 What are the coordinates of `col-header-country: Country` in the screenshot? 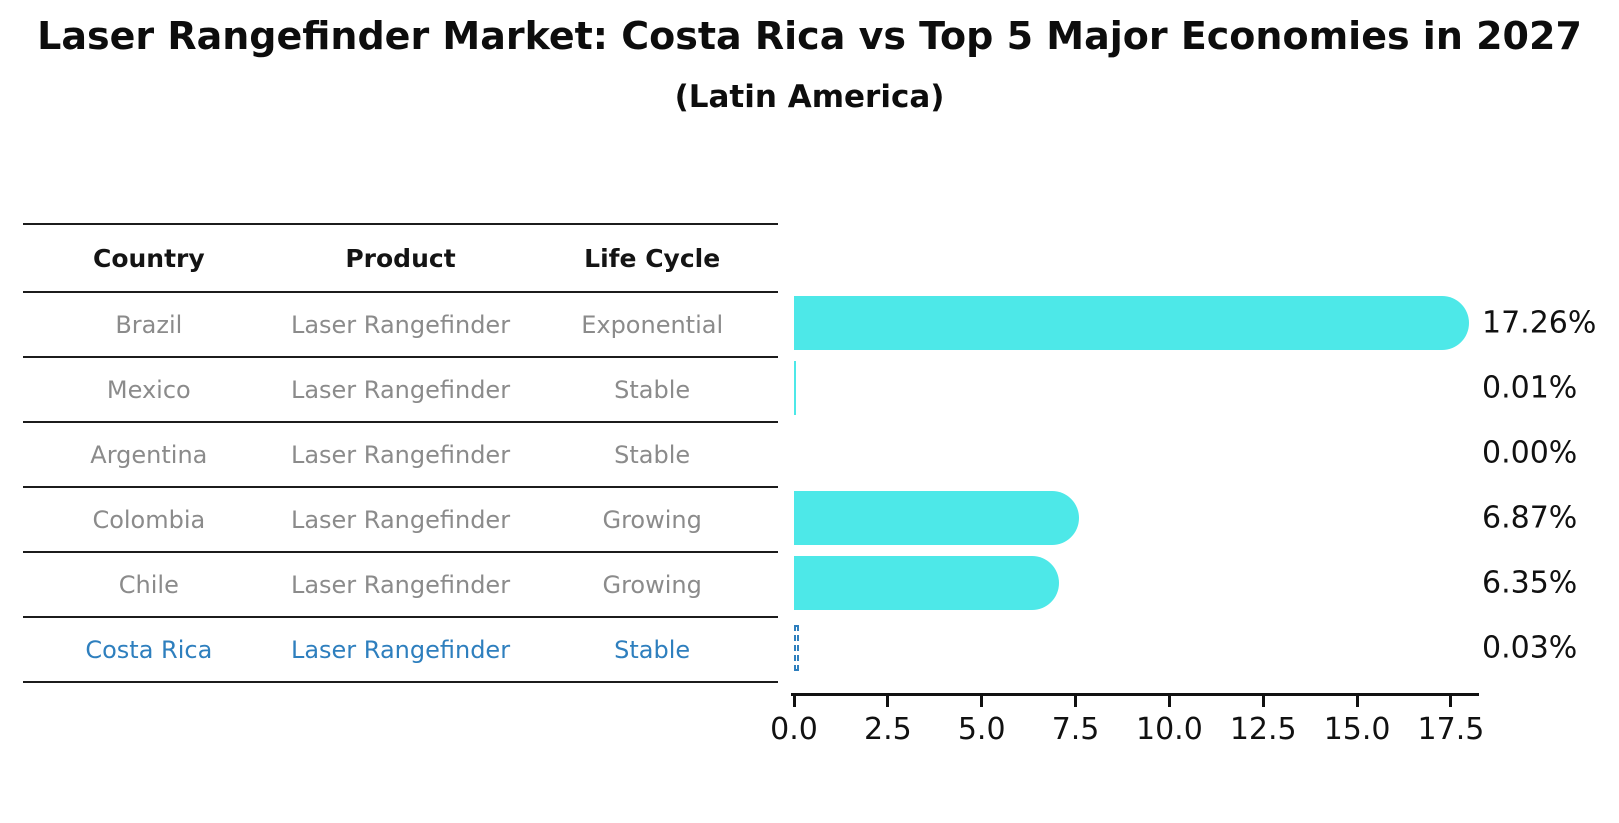 It's located at (148, 258).